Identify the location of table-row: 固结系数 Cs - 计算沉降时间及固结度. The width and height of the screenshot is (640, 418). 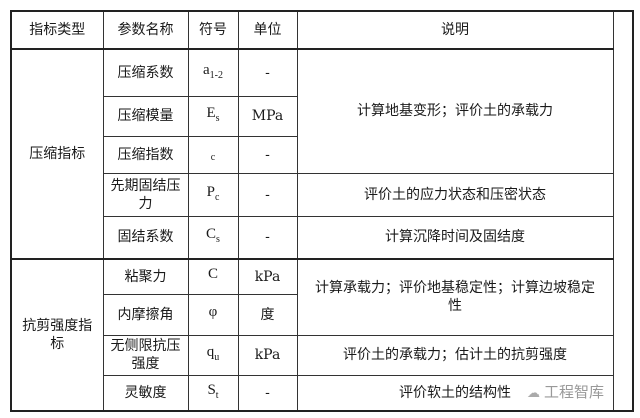
(322, 237).